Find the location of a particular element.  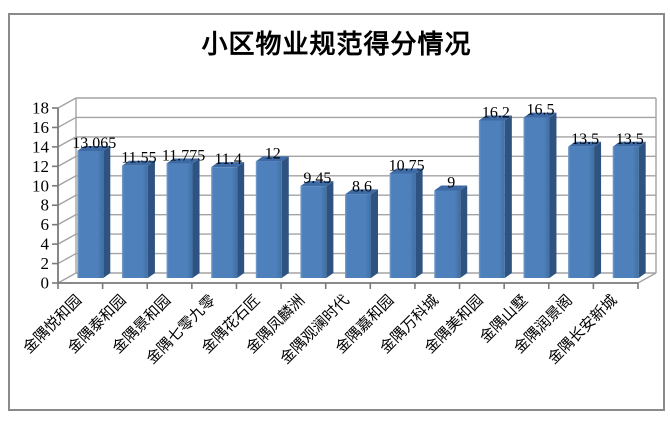

y-axis-label: 0 is located at coordinates (45, 283).